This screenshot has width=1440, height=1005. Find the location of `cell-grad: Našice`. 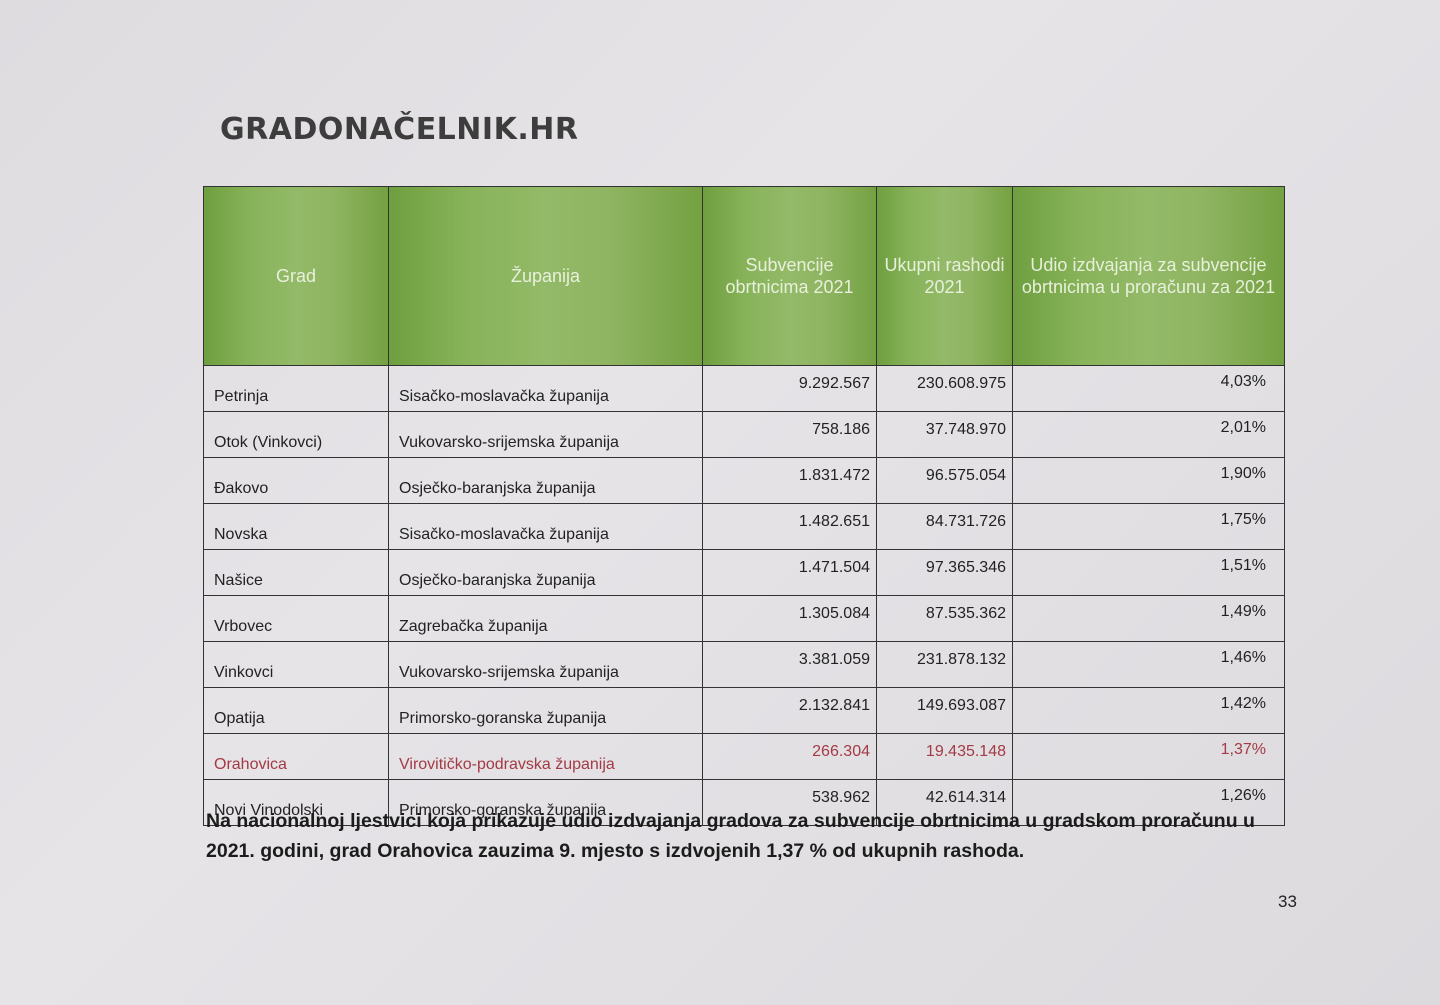

cell-grad: Našice is located at coordinates (296, 572).